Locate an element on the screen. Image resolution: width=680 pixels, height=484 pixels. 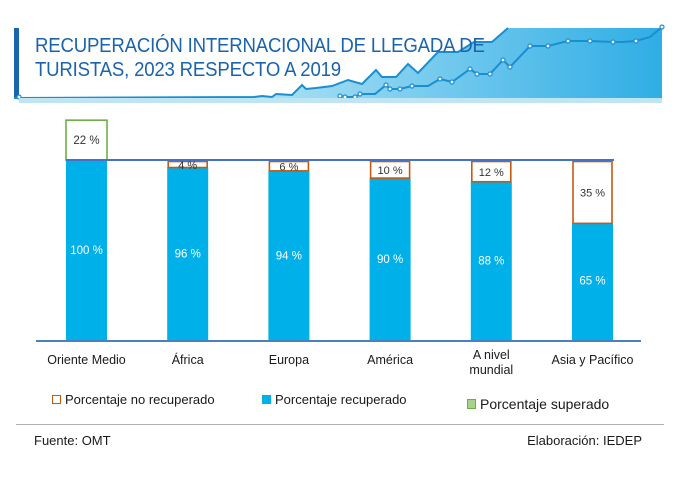
x-tick-label-line: mundial is located at coordinates (491, 370).